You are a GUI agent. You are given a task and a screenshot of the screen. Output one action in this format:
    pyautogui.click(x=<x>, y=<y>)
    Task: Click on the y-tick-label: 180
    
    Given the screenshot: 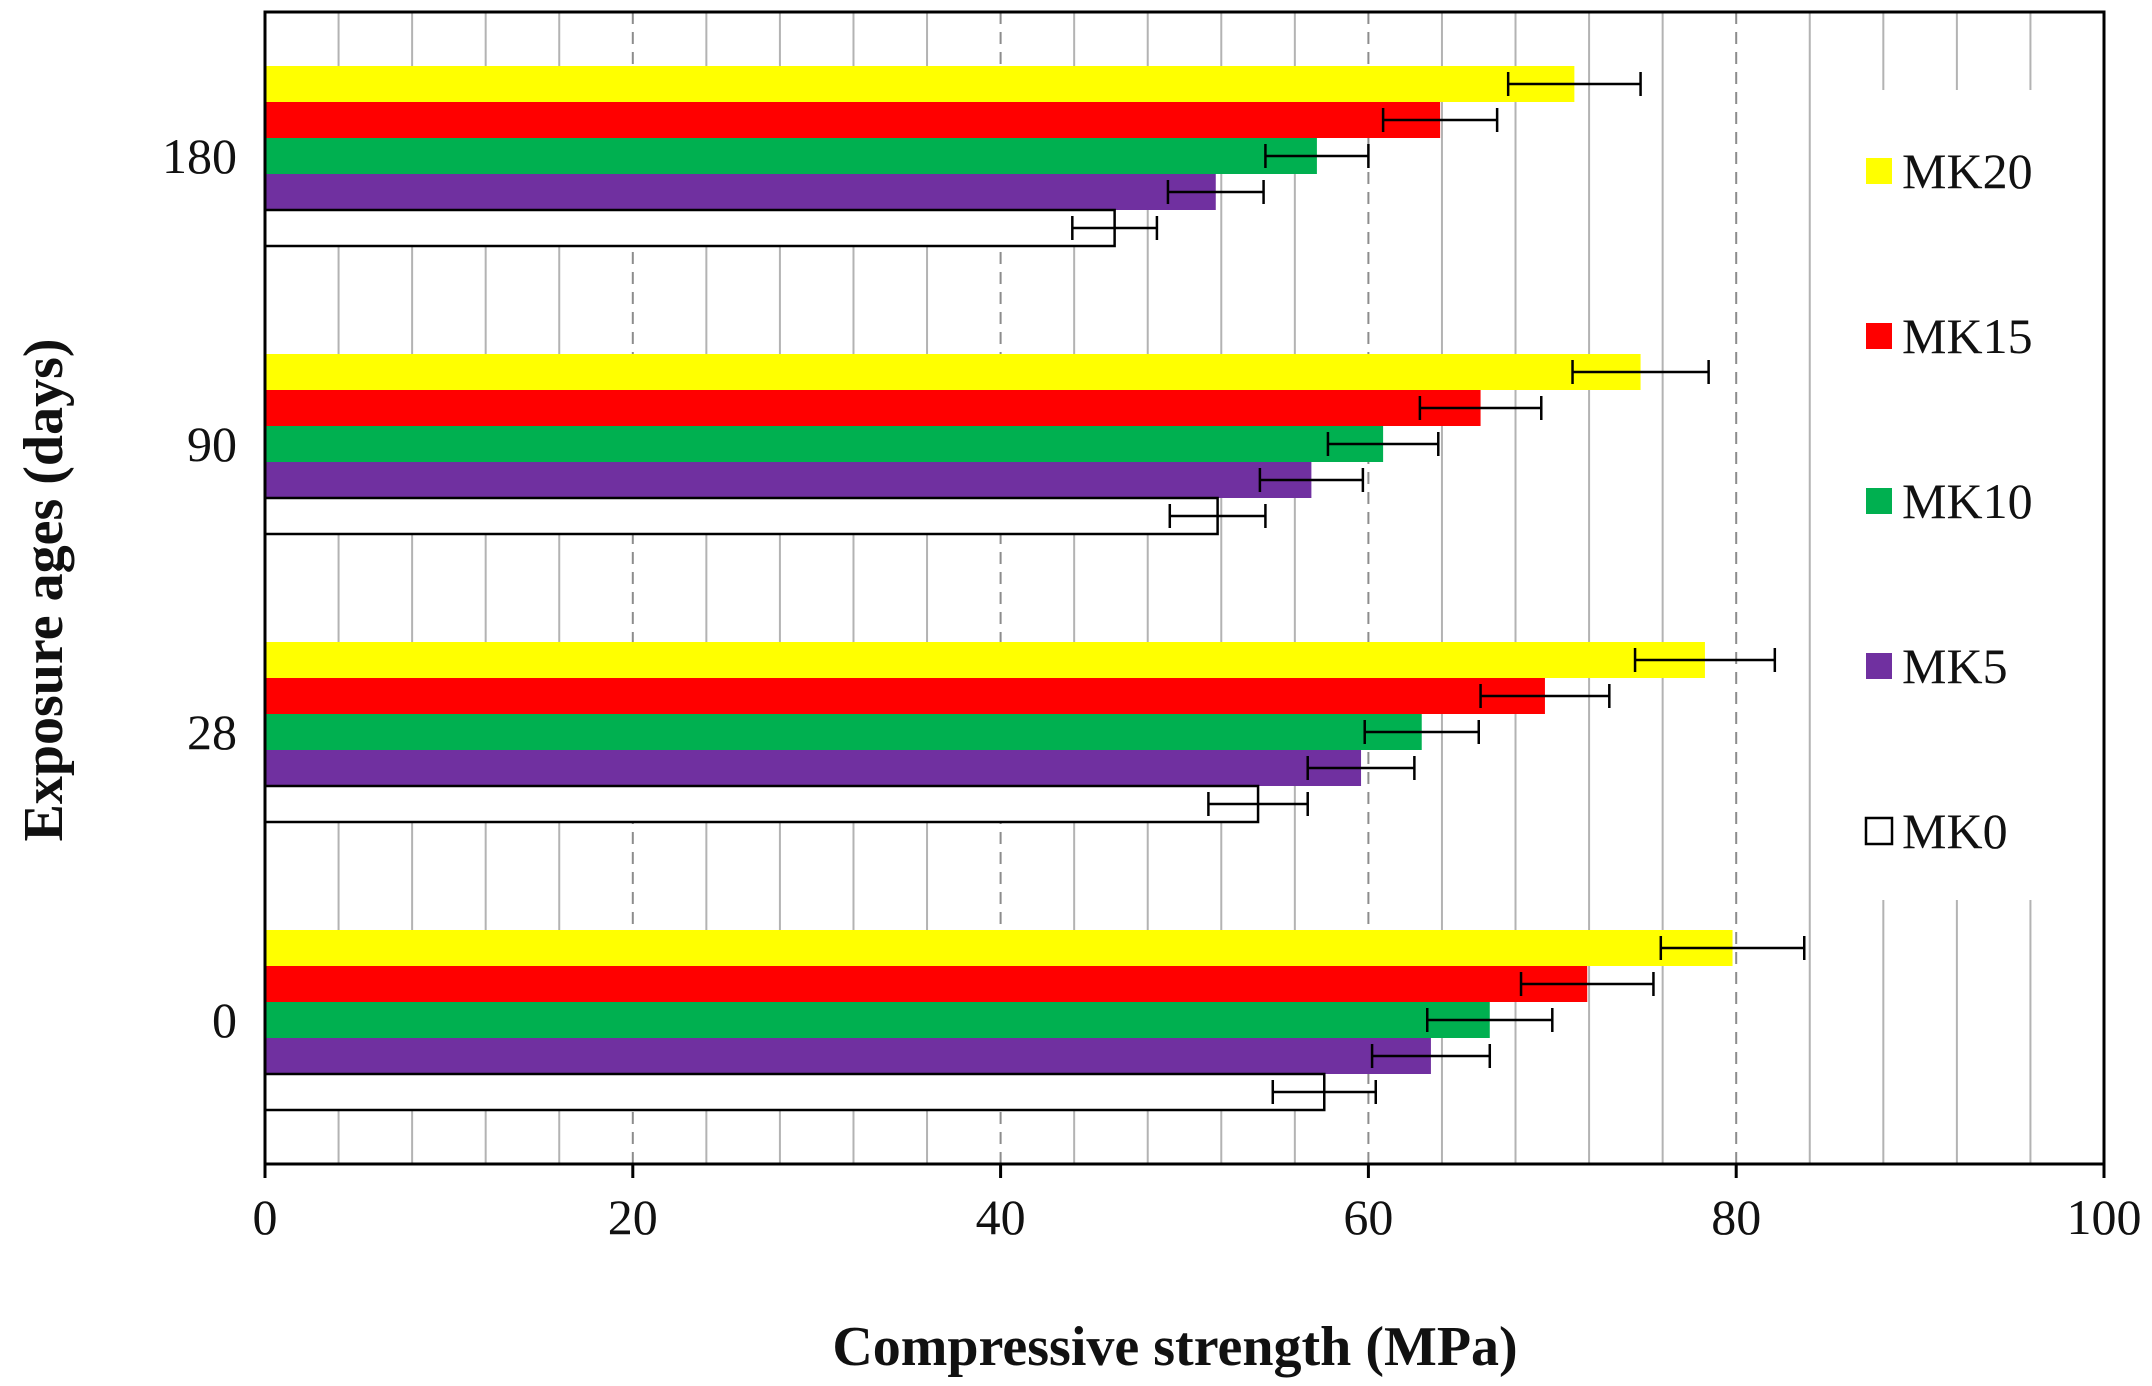 What is the action you would take?
    pyautogui.click(x=199, y=156)
    